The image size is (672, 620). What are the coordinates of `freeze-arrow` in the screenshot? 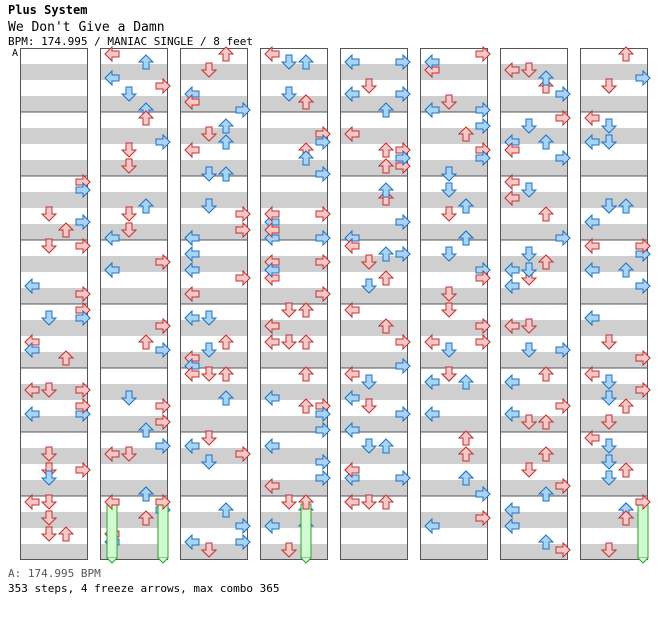 It's located at (112, 528).